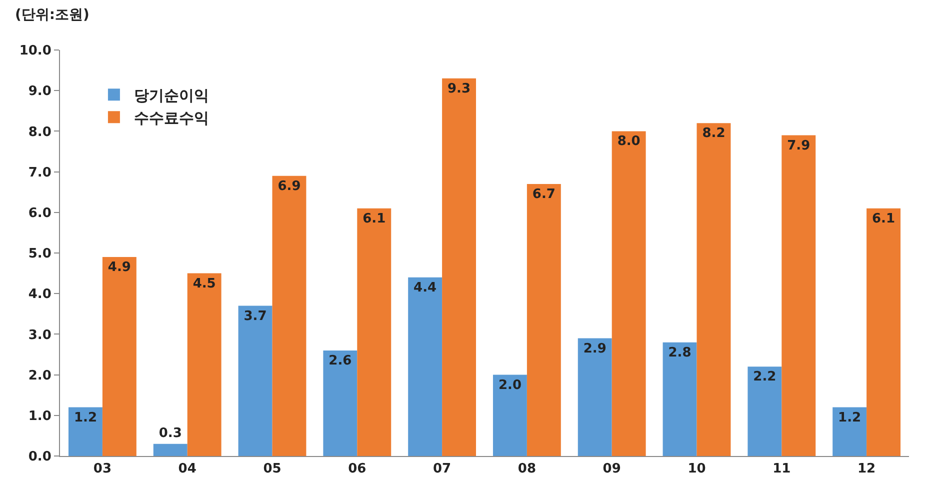 The width and height of the screenshot is (929, 496). Describe the element at coordinates (714, 134) in the screenshot. I see `data-label: 8.2` at that location.